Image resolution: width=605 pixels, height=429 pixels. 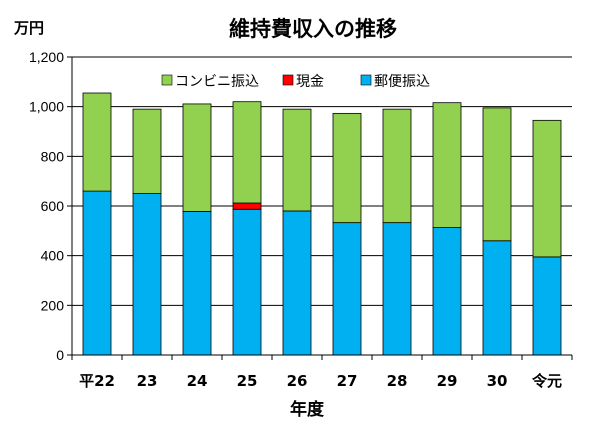 I want to click on legend: コンビニ振込 現金 郵便振込, so click(x=309, y=81).